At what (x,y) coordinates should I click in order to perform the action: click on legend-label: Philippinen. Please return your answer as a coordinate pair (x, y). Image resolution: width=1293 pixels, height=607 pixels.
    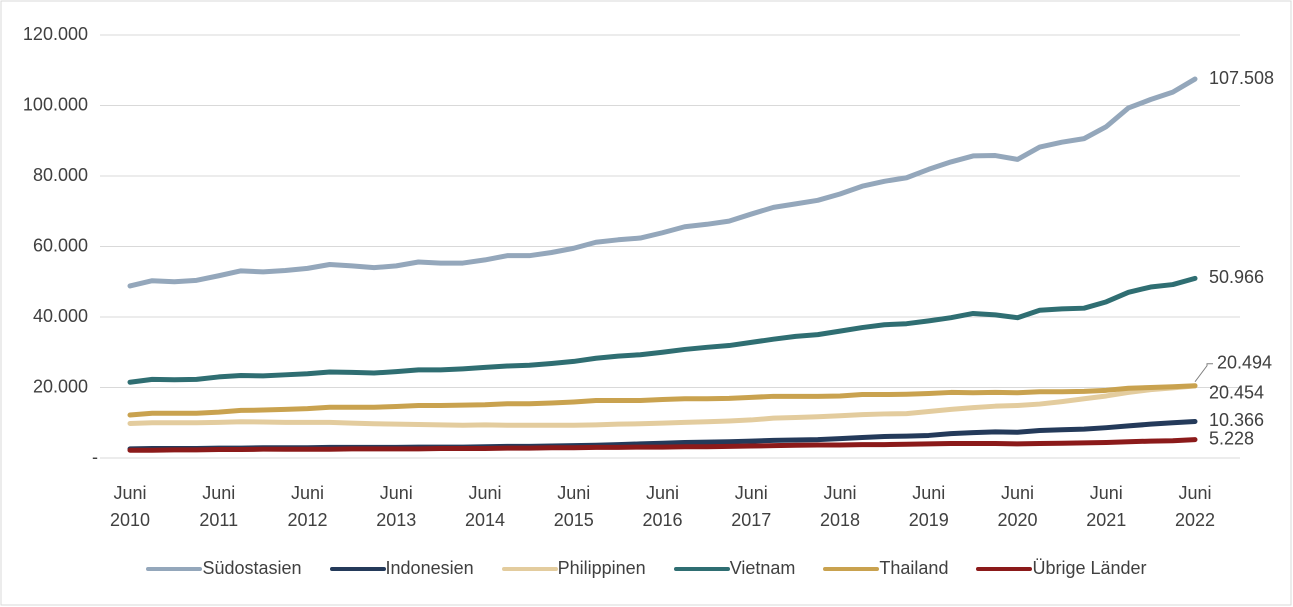
    Looking at the image, I should click on (601, 568).